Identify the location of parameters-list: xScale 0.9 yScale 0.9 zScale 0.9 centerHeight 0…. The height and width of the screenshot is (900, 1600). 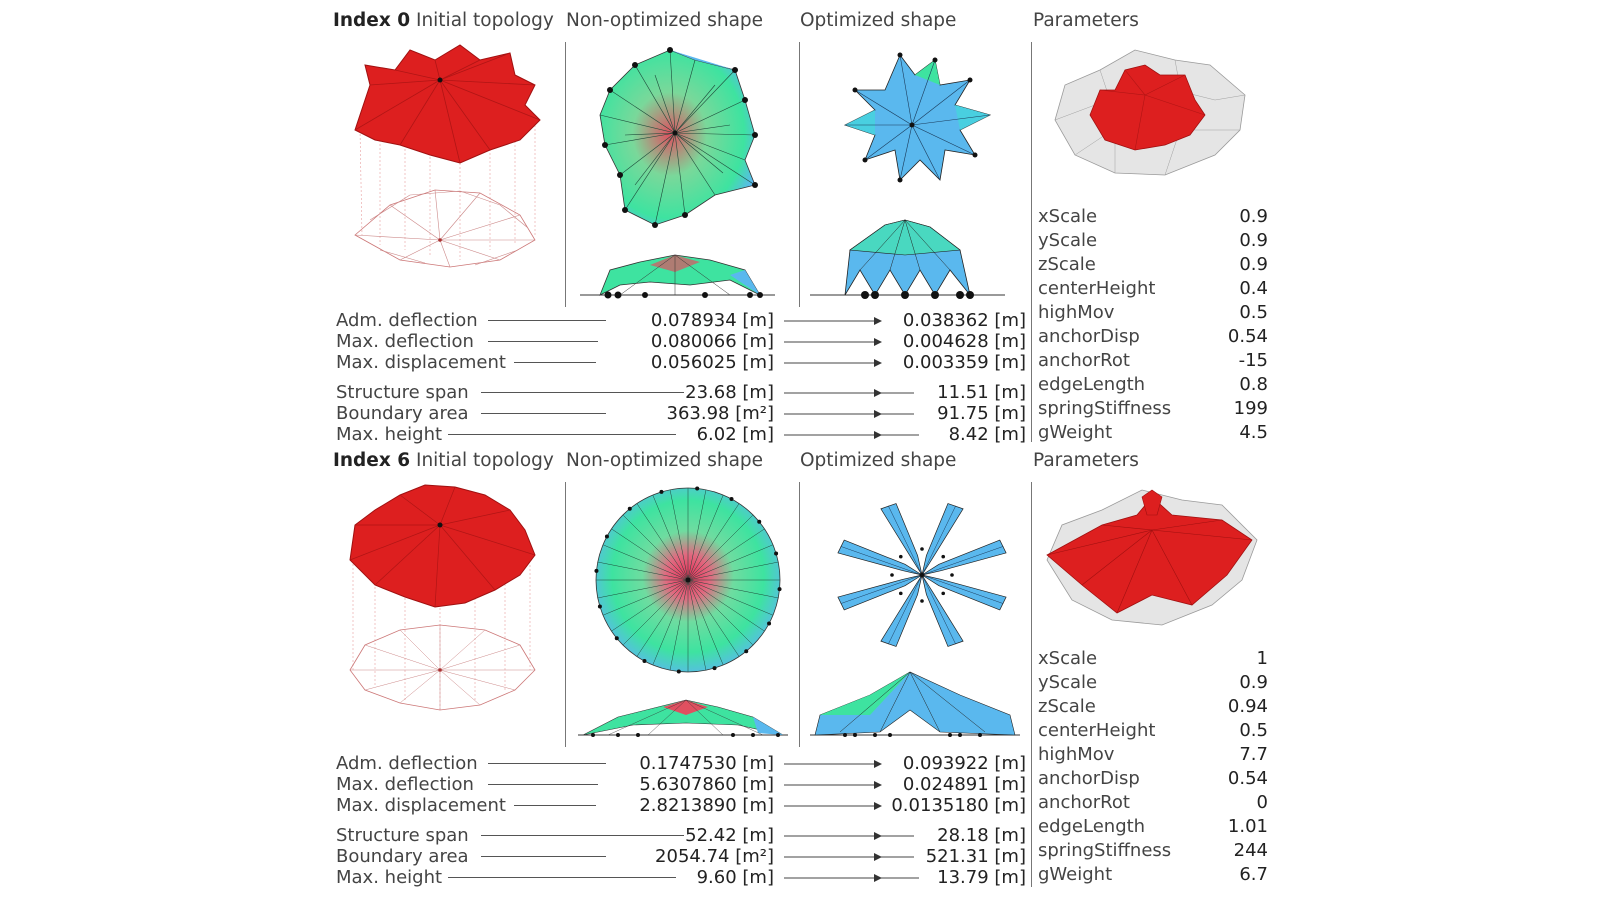
(1153, 325).